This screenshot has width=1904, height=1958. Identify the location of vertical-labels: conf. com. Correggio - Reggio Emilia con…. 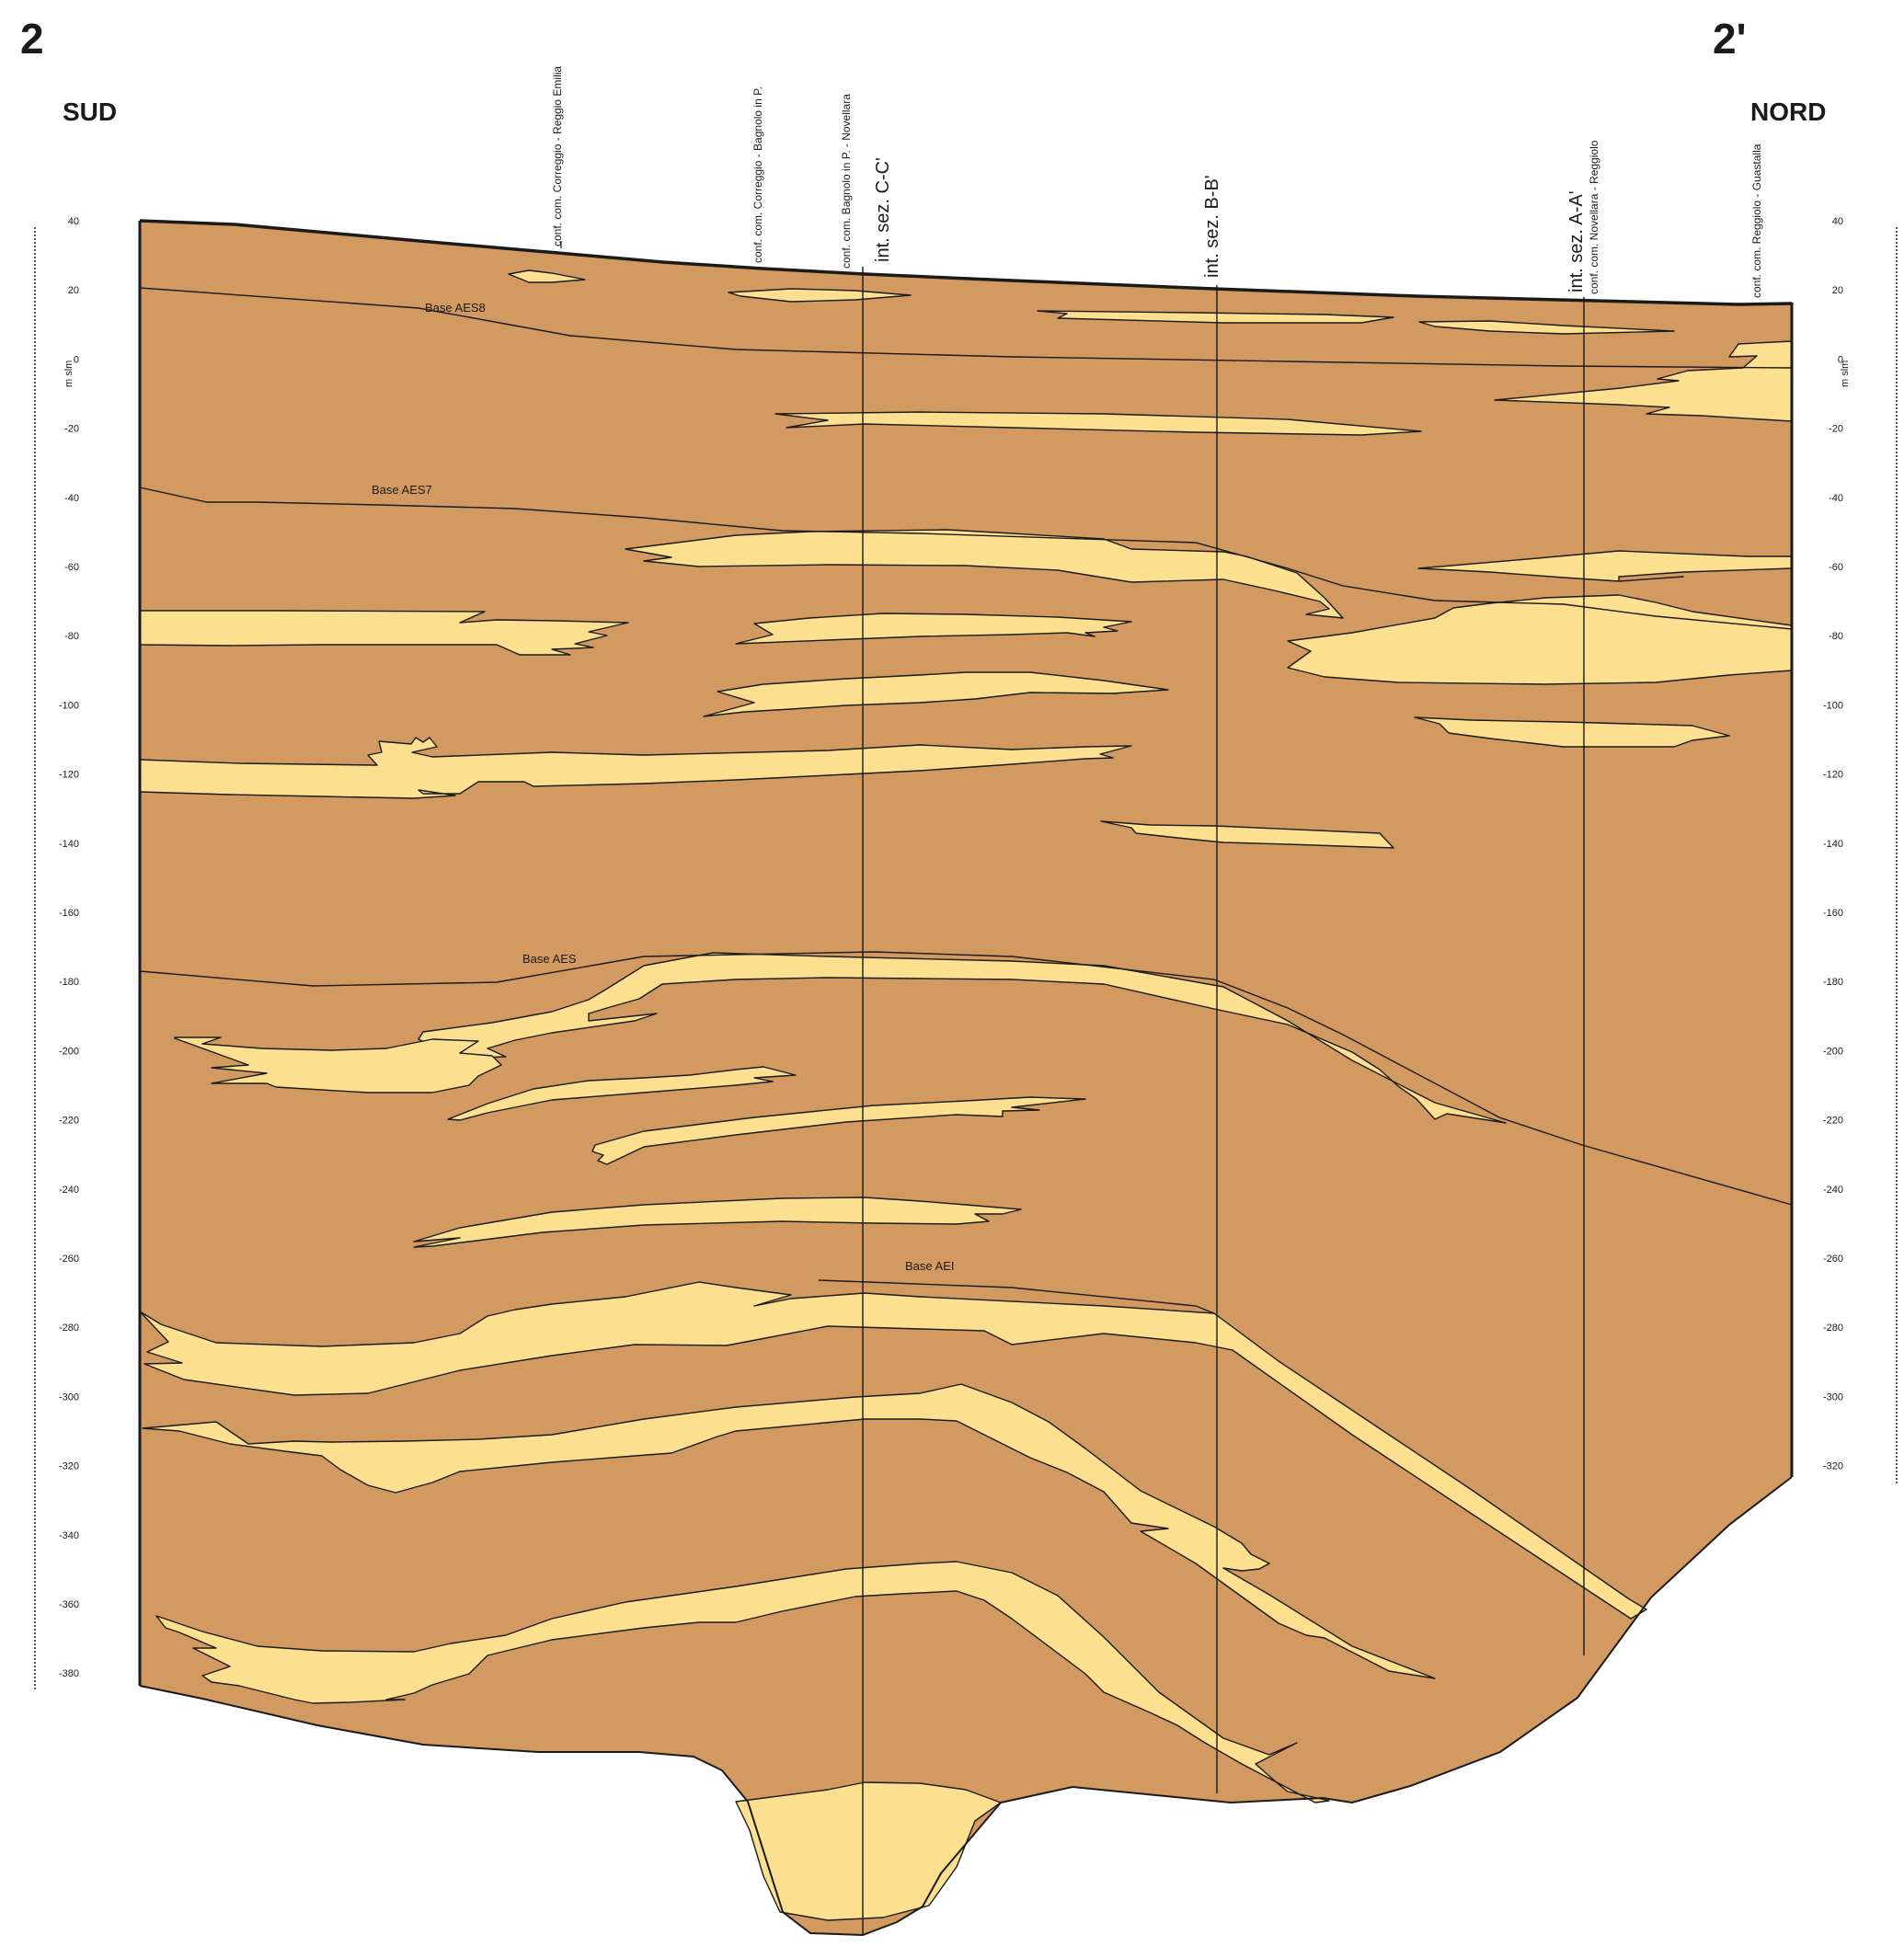
(1157, 182).